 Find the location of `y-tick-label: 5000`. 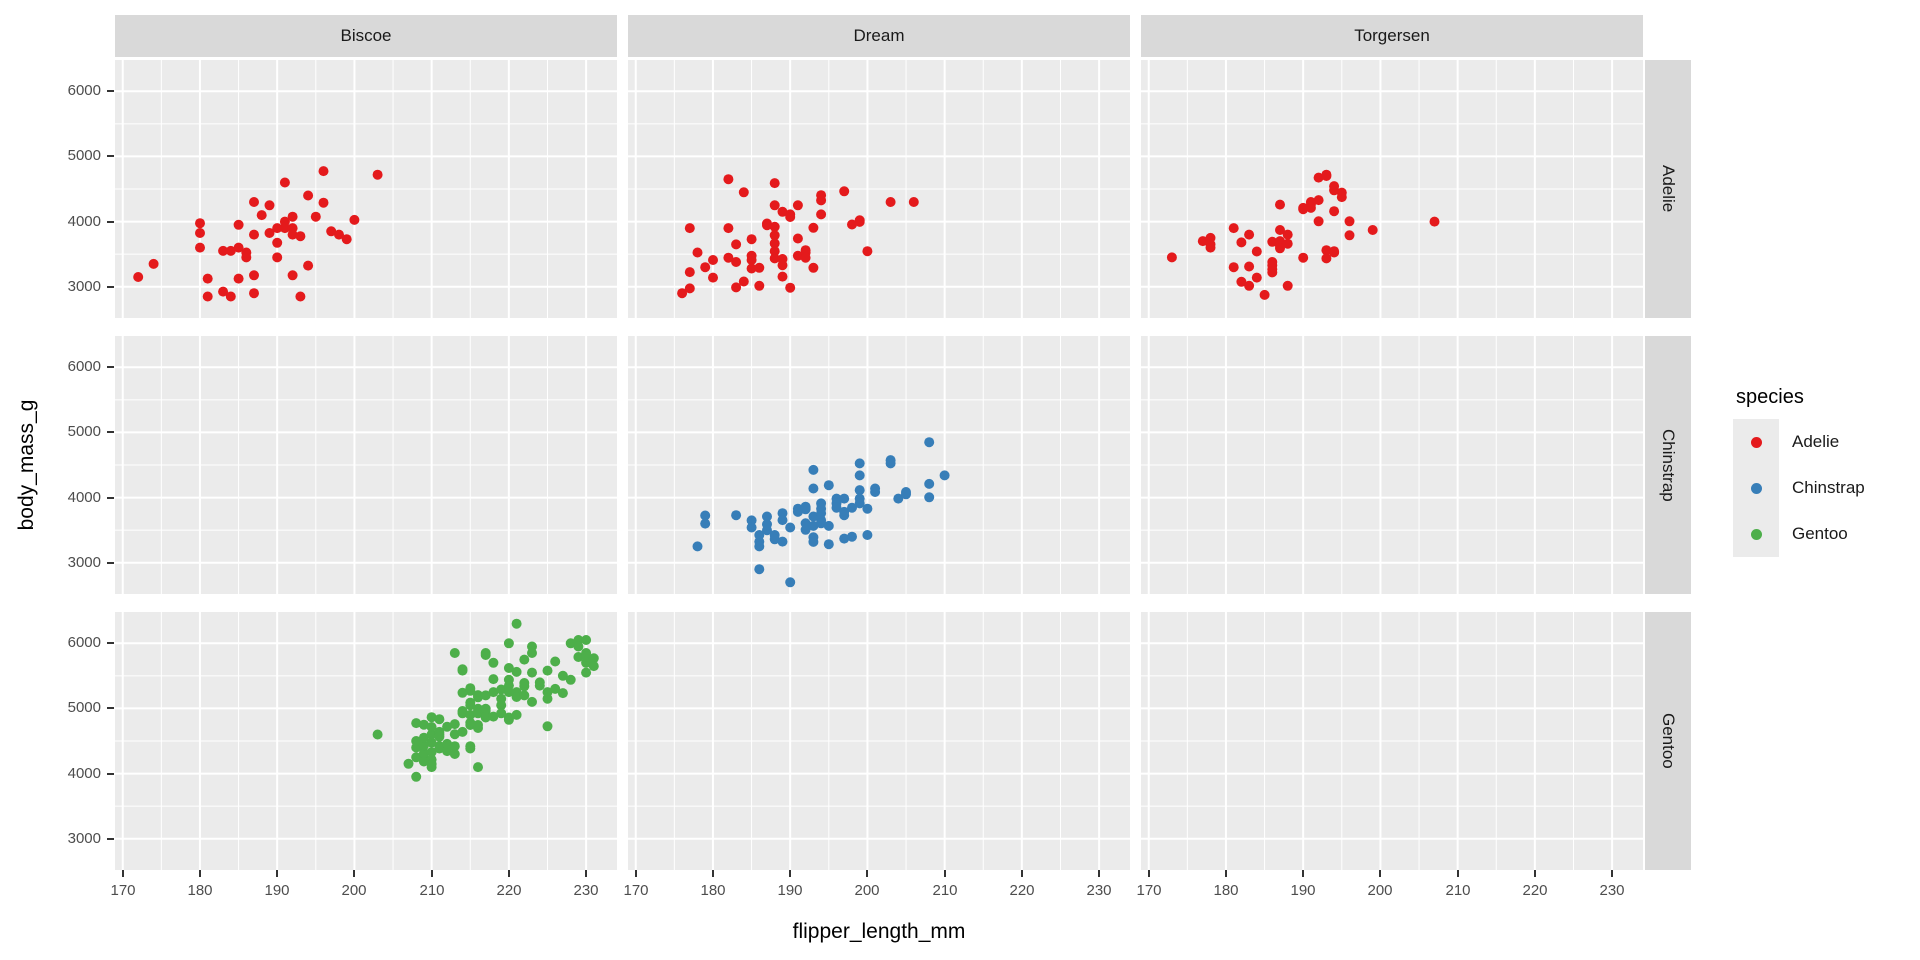

y-tick-label: 5000 is located at coordinates (84, 155).